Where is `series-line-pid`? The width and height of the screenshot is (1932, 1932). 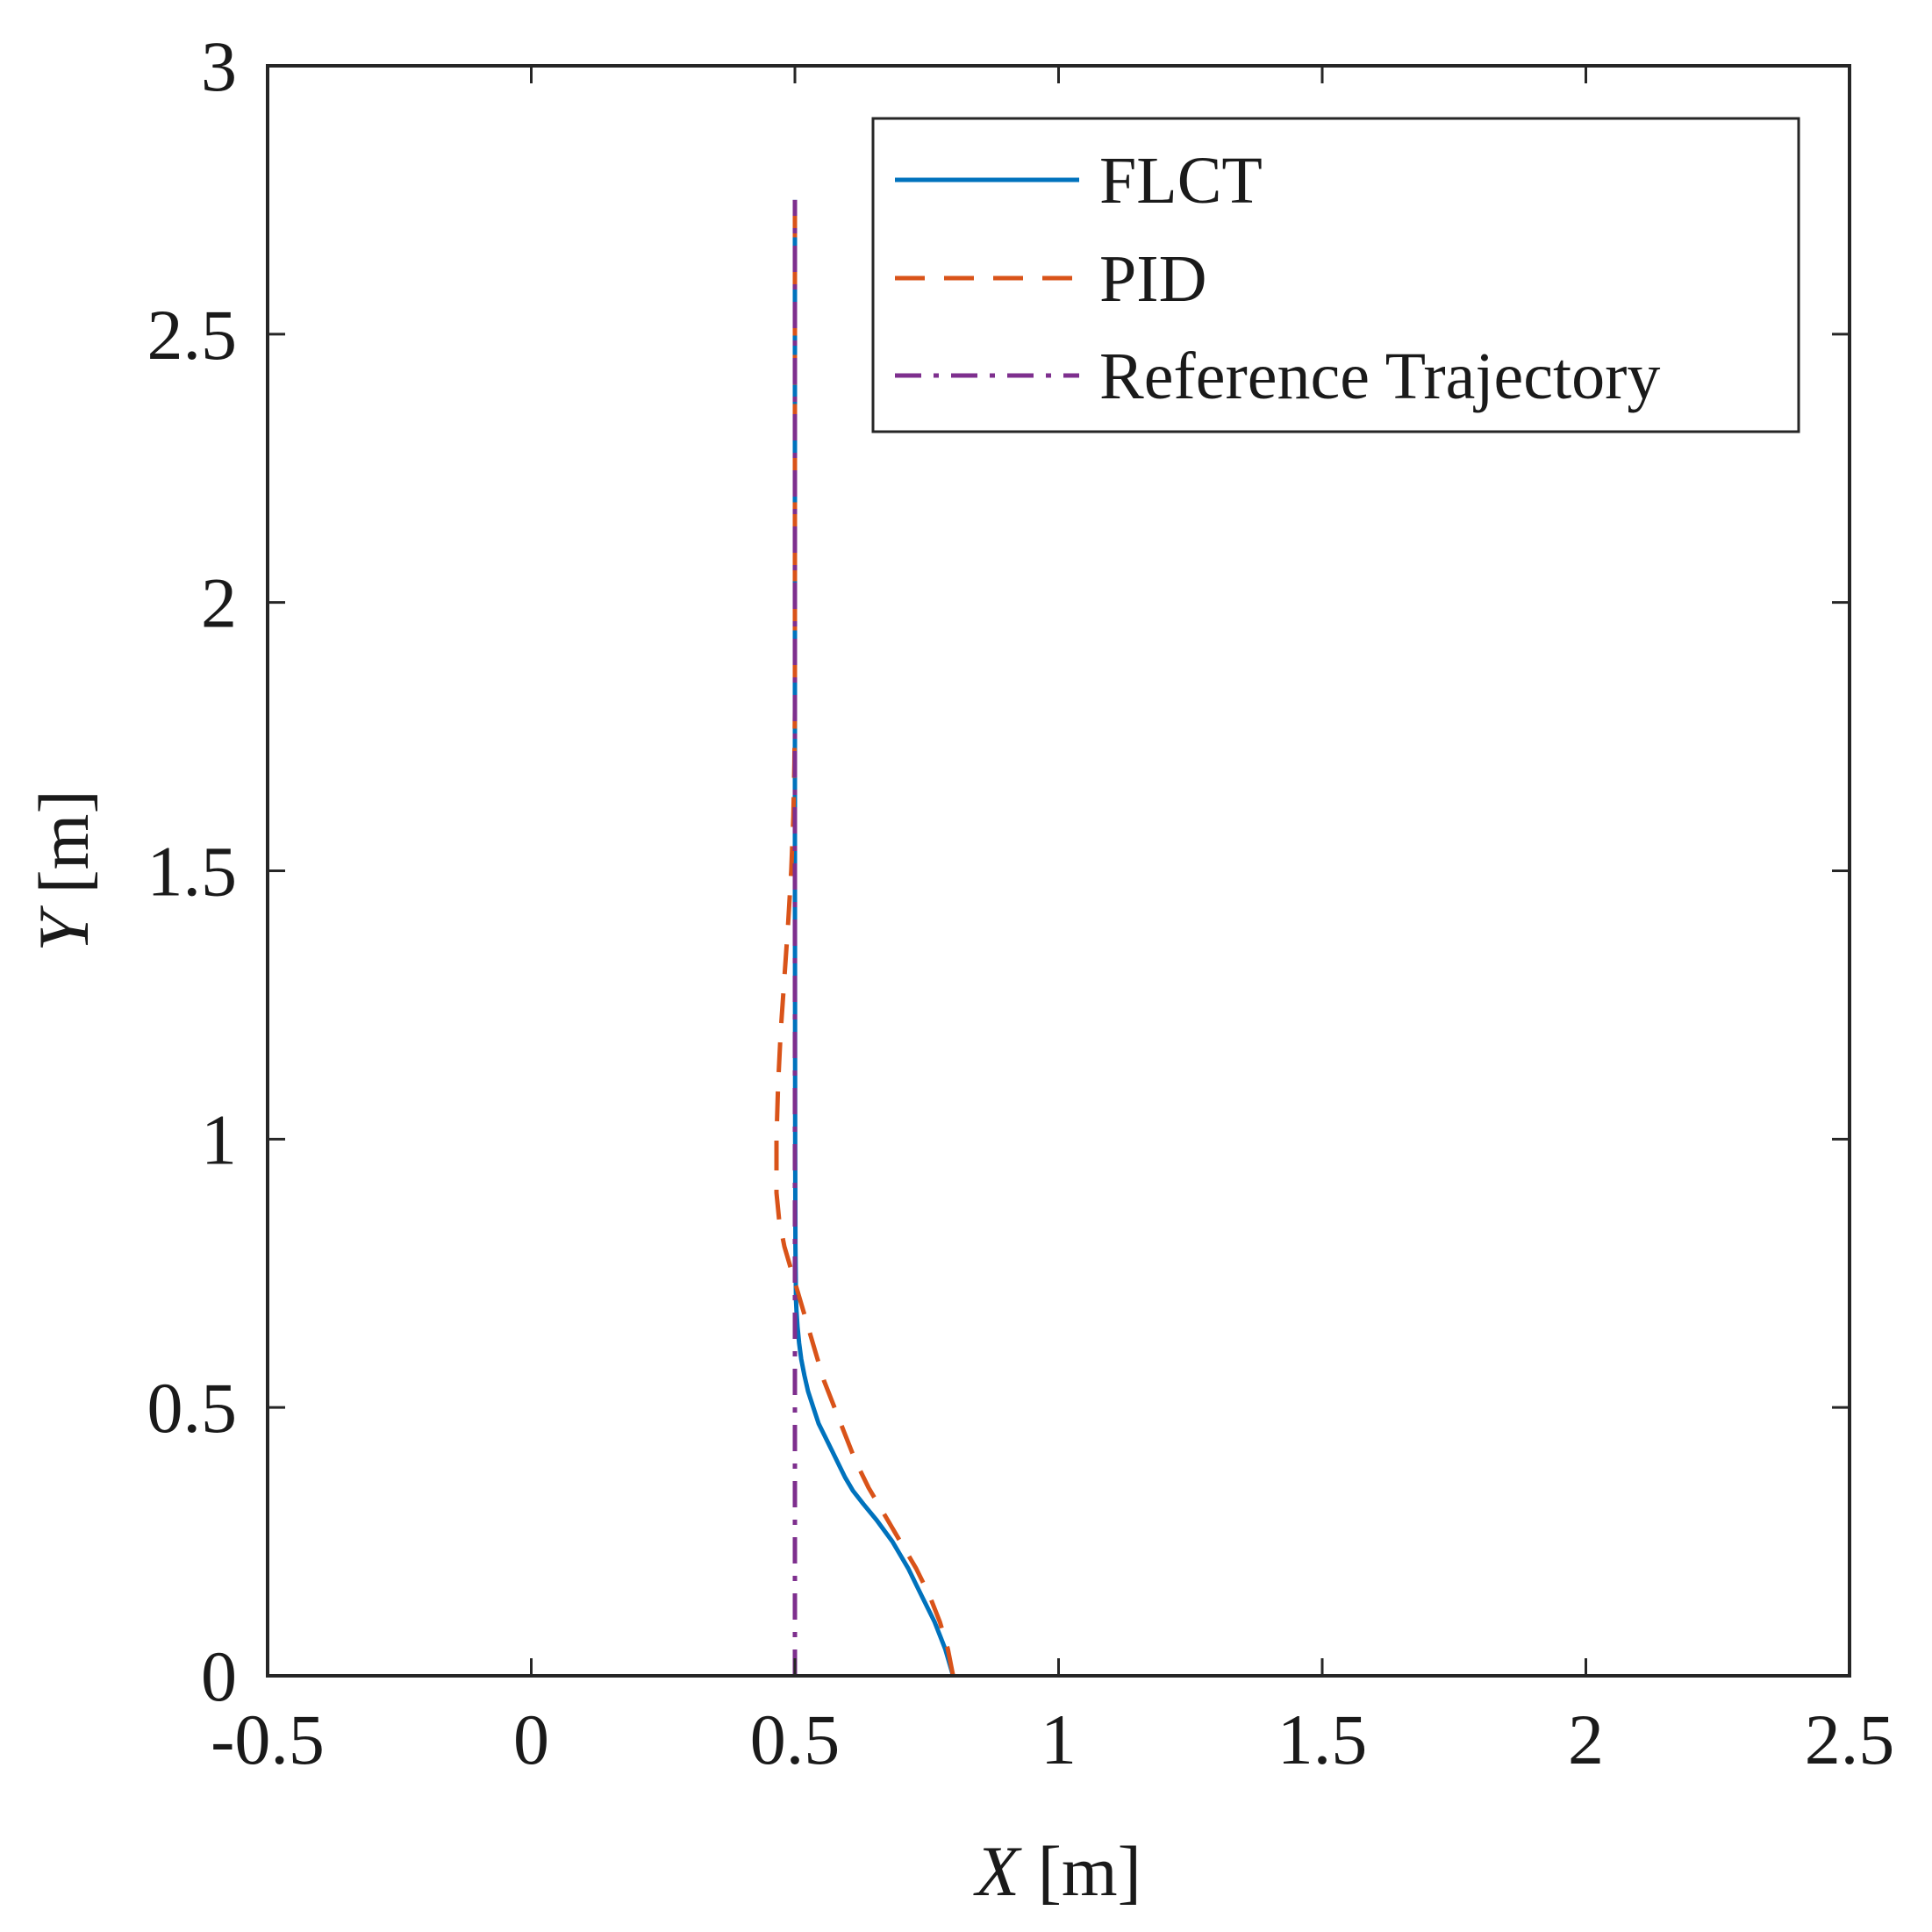
series-line-pid is located at coordinates (864, 938).